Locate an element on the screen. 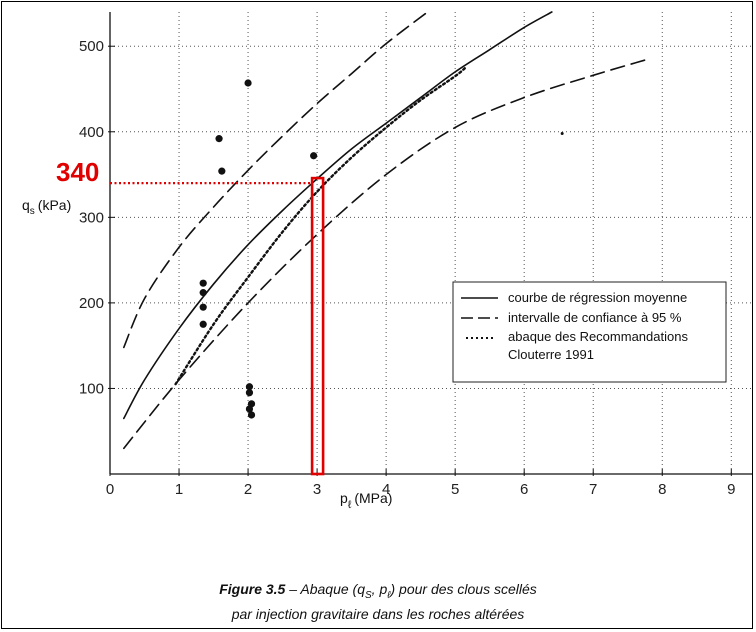  annotation-label: 340 is located at coordinates (77, 172).